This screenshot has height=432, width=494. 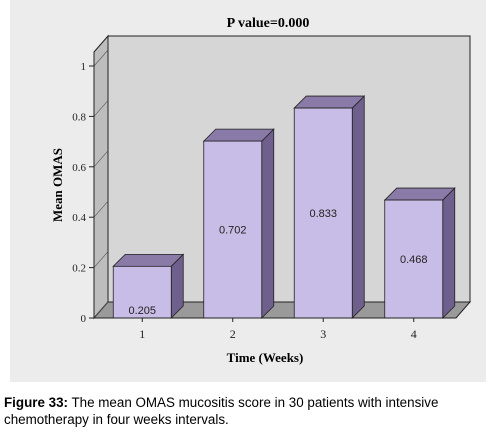 I want to click on side-wall, so click(x=101, y=177).